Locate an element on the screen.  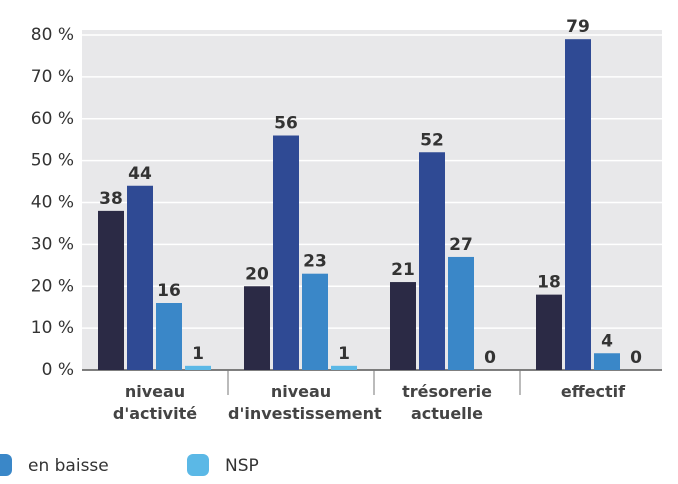
data-label: 44 is located at coordinates (140, 174).